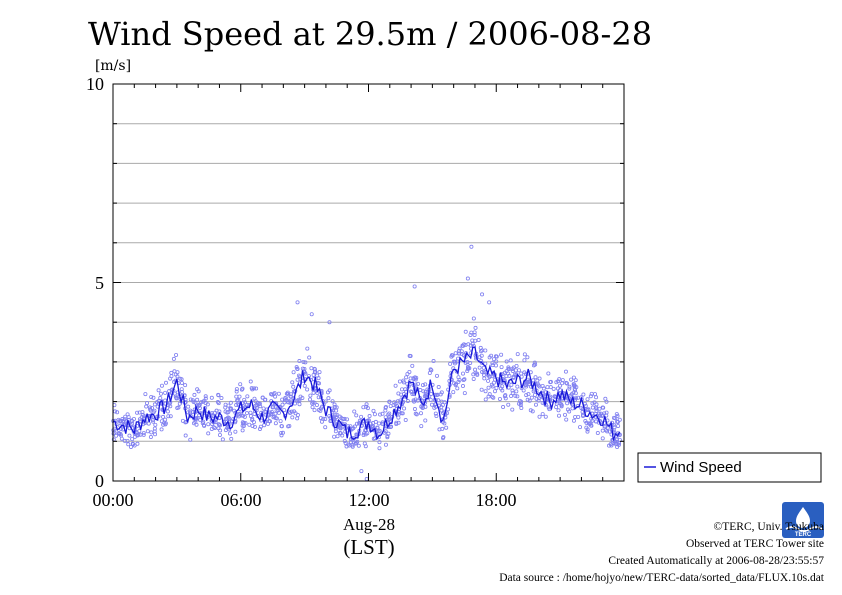 This screenshot has width=842, height=595. What do you see at coordinates (240, 500) in the screenshot?
I see `x-tick-label-0600: 06:00` at bounding box center [240, 500].